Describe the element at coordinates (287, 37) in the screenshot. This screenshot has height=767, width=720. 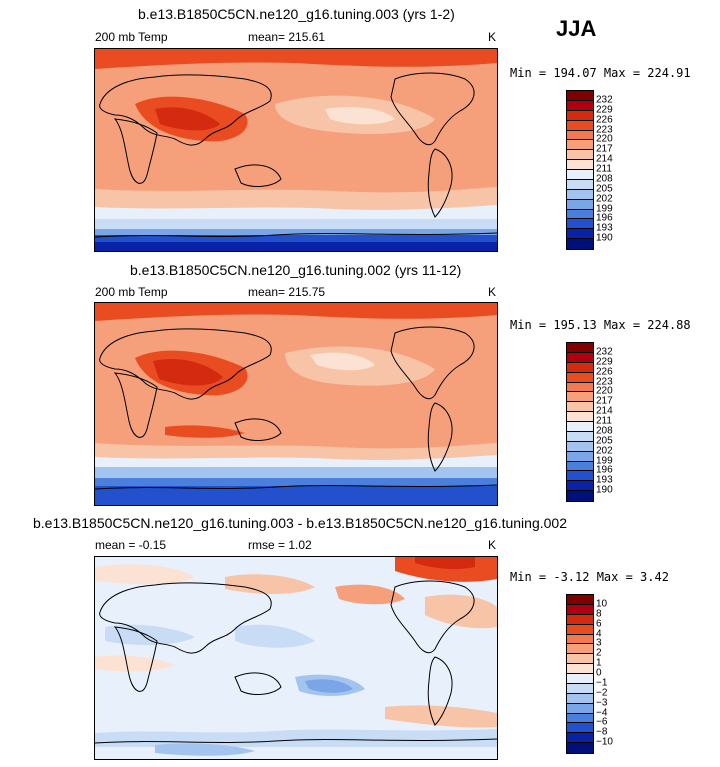
I see `panel-1-mean: mean= 215.61` at that location.